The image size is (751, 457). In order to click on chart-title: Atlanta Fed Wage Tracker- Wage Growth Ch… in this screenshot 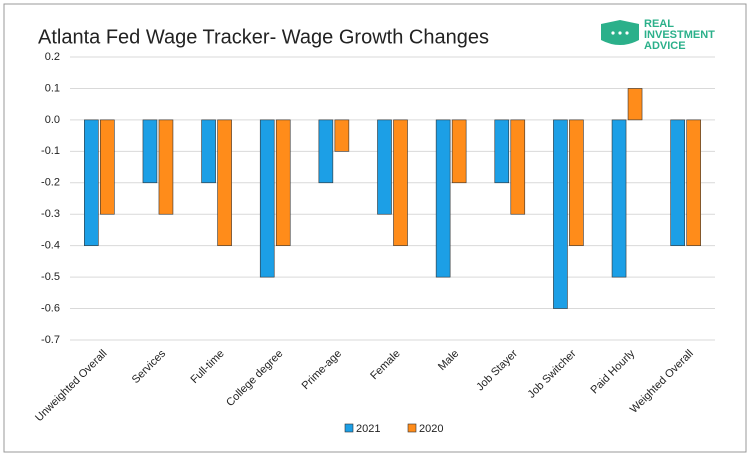, I will do `click(263, 37)`.